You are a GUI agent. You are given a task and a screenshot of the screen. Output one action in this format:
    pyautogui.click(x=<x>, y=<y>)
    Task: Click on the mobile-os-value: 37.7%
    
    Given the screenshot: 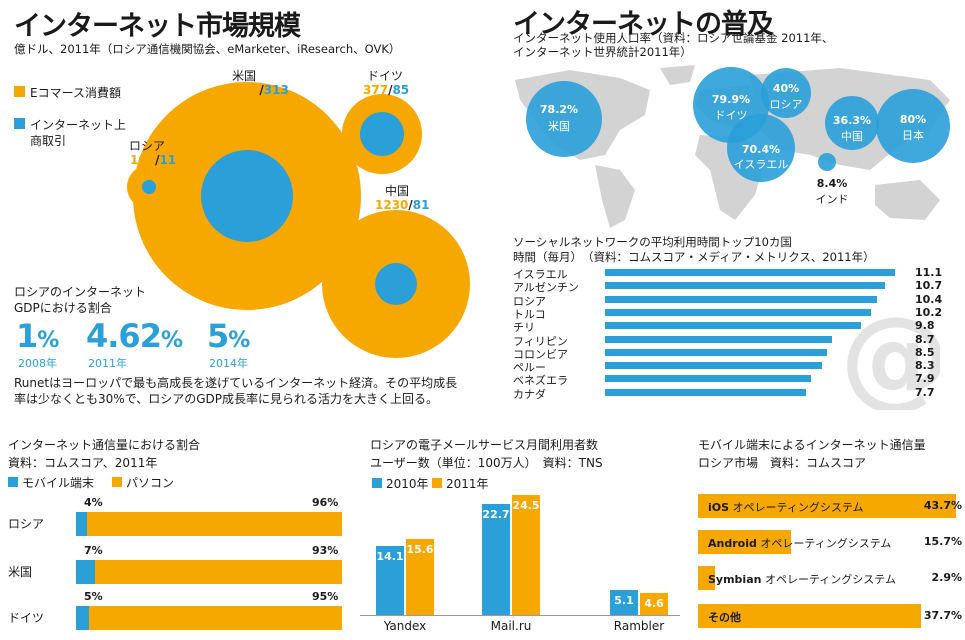 What is the action you would take?
    pyautogui.click(x=942, y=615)
    